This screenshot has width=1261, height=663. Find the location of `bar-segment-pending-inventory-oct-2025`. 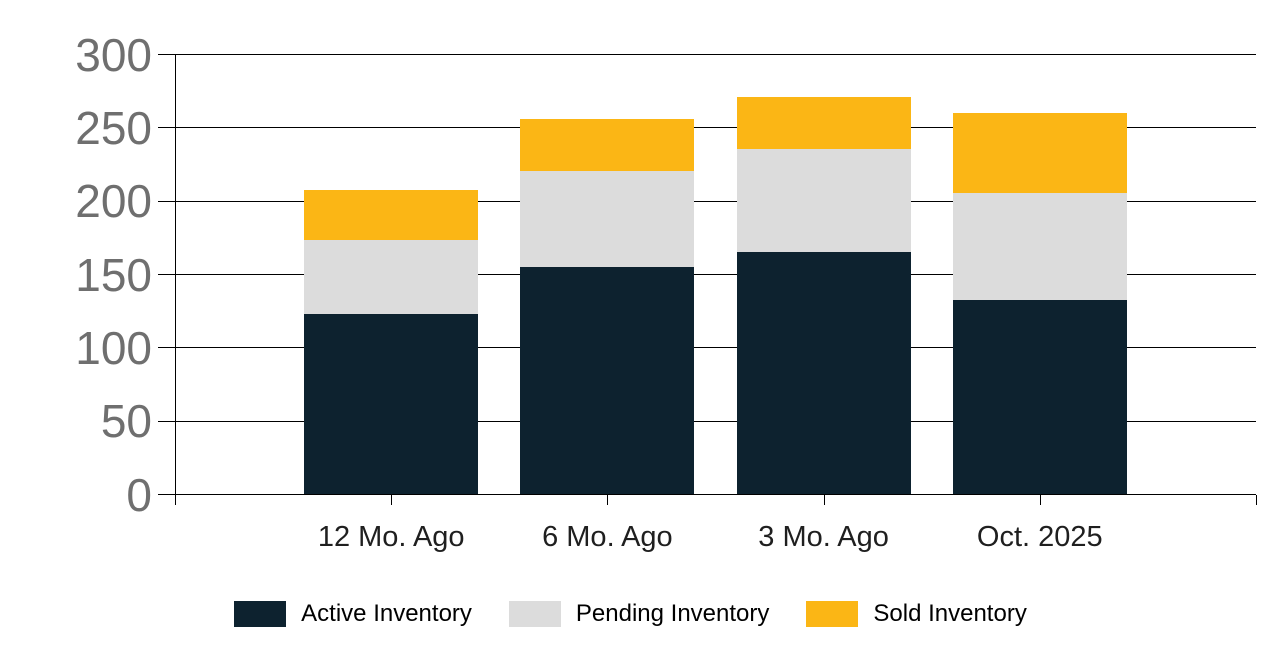

bar-segment-pending-inventory-oct-2025 is located at coordinates (1039, 247).